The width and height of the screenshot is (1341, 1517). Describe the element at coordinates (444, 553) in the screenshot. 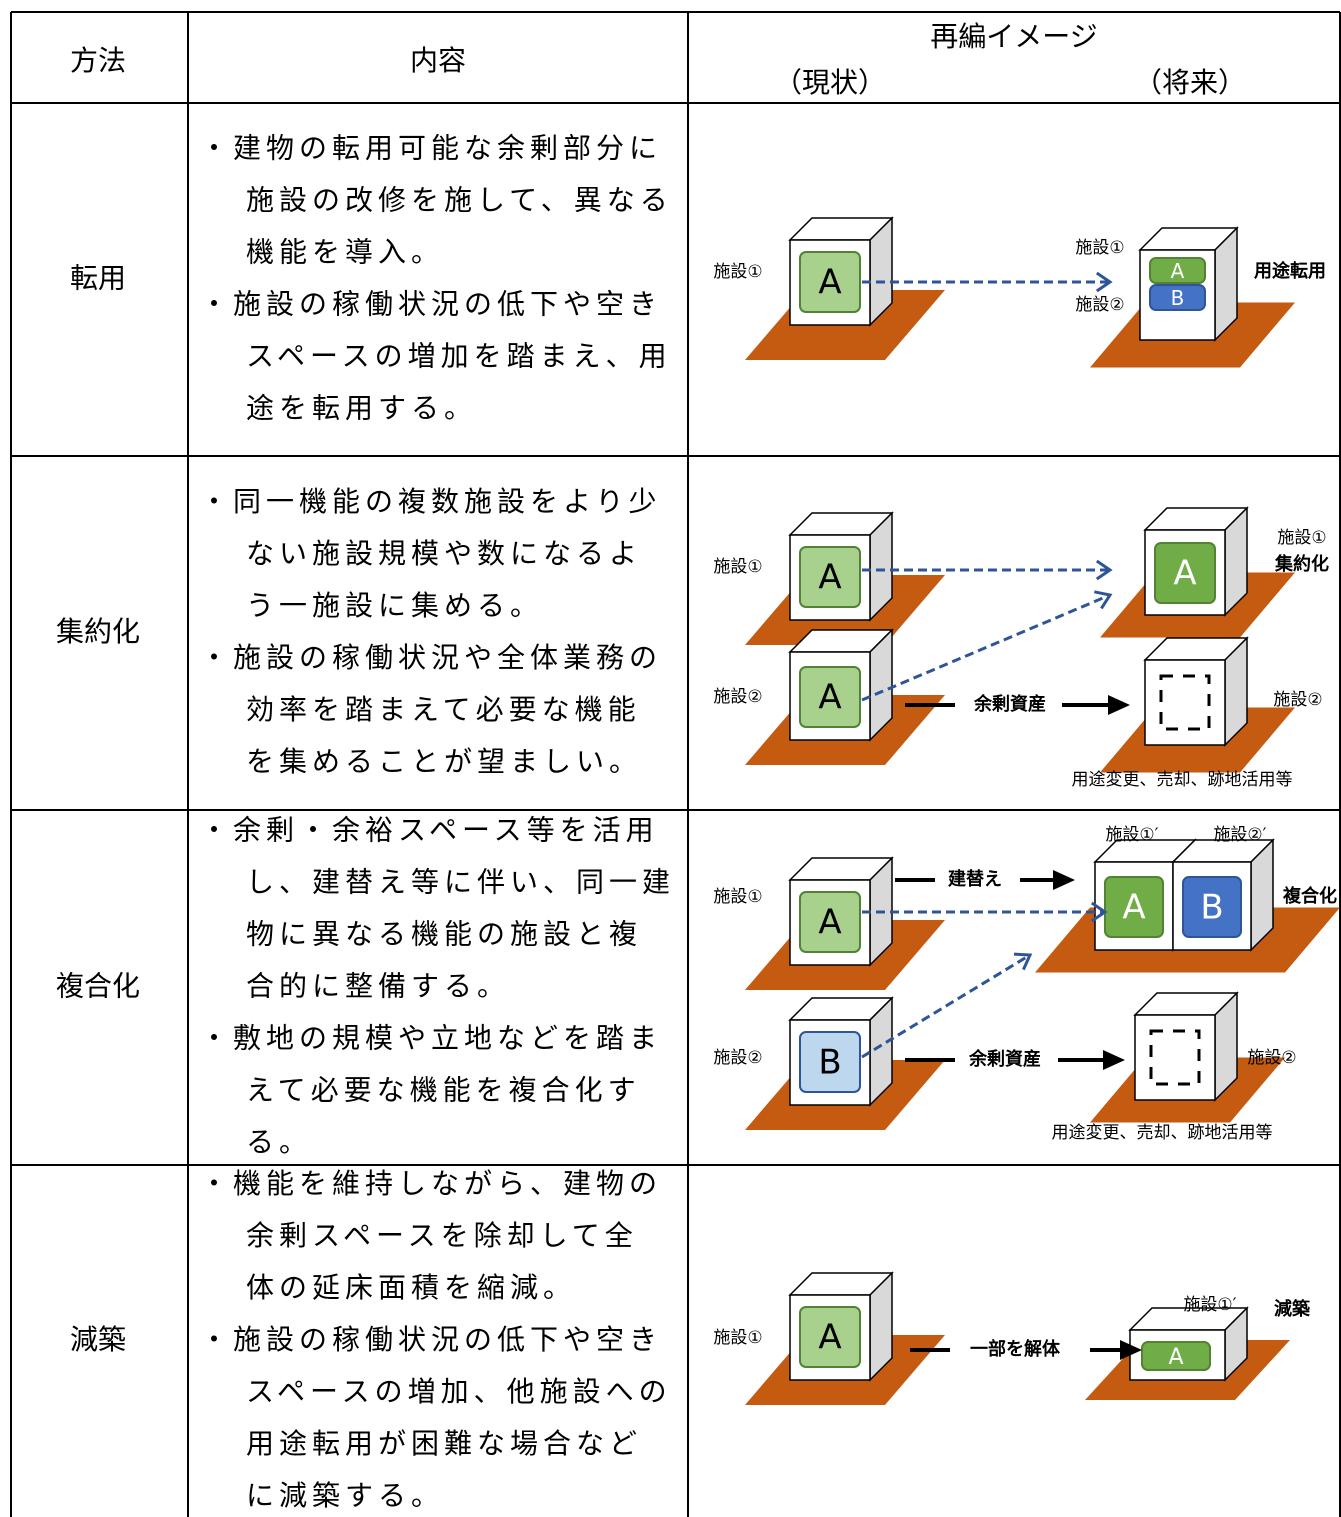

I see `content-line: ない施設規模や数になるよ` at that location.